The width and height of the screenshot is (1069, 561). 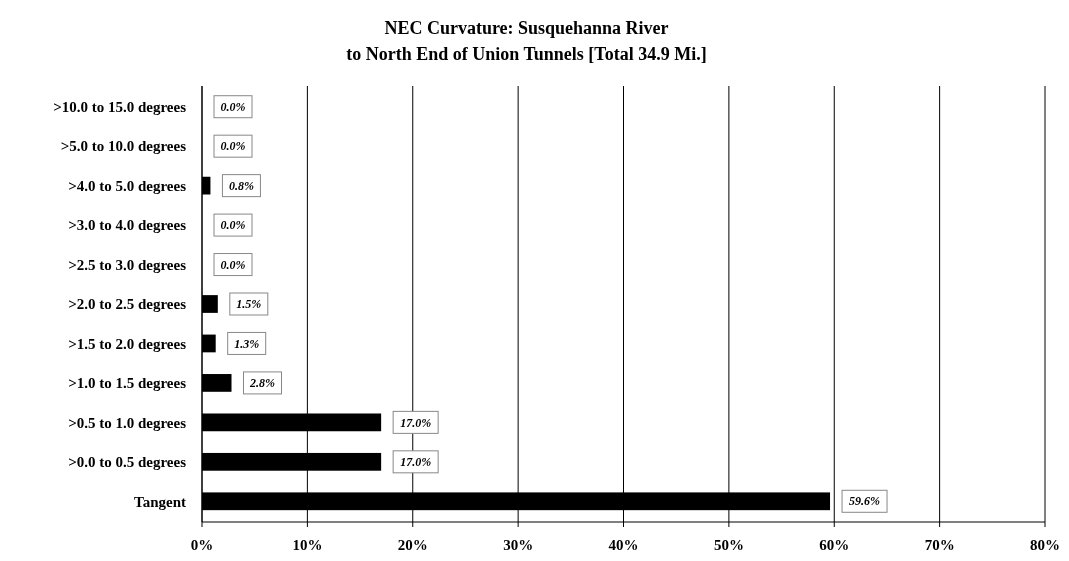 I want to click on y-tick-label: >1.5 to 2.0 degrees, so click(x=127, y=343).